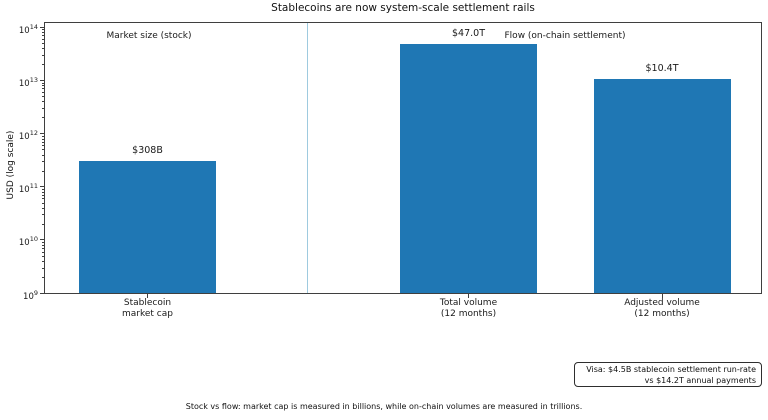 The width and height of the screenshot is (768, 420). I want to click on x-tick-label-line: Total volume, so click(468, 303).